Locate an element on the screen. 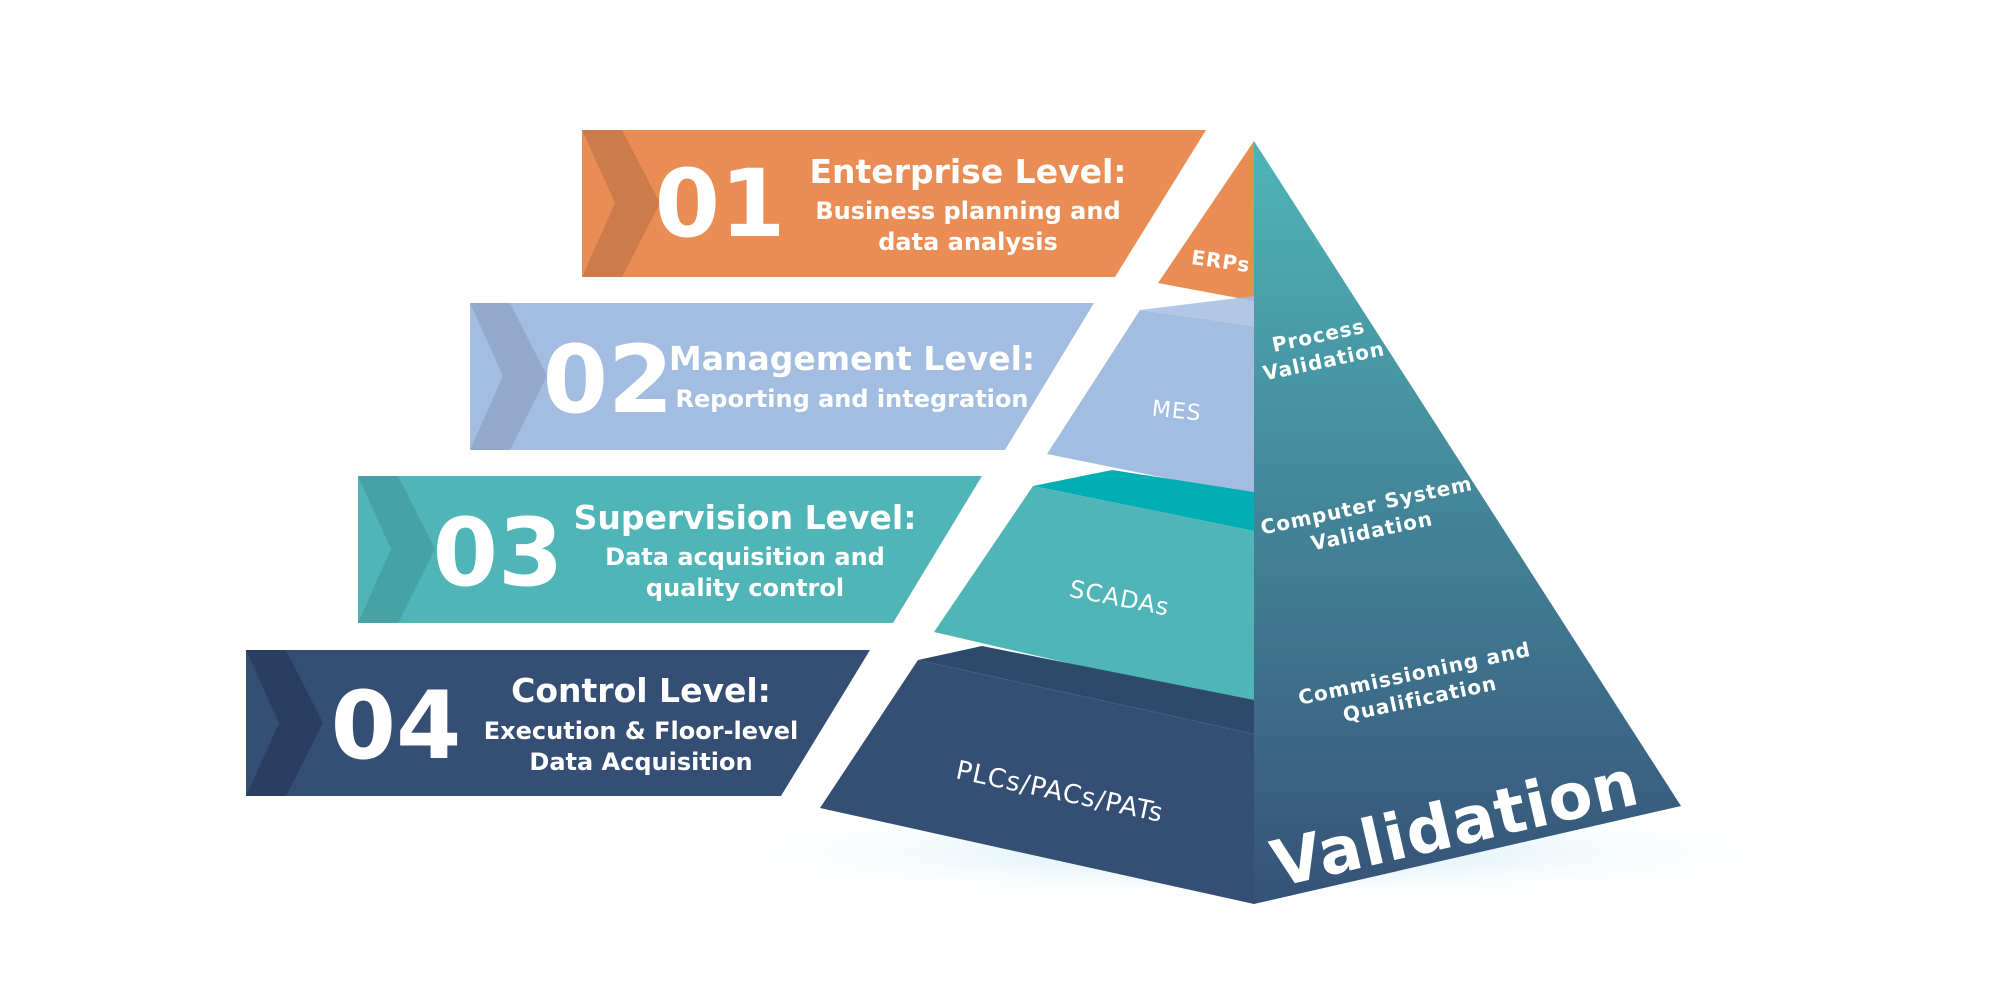  level-1-title: Enterprise Level: is located at coordinates (968, 171).